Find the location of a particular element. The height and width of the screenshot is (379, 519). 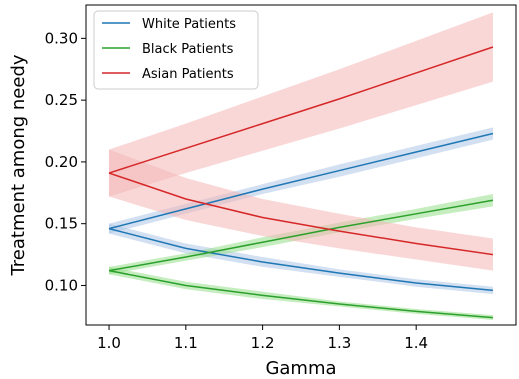

legend-label: Asian Patients is located at coordinates (188, 74).